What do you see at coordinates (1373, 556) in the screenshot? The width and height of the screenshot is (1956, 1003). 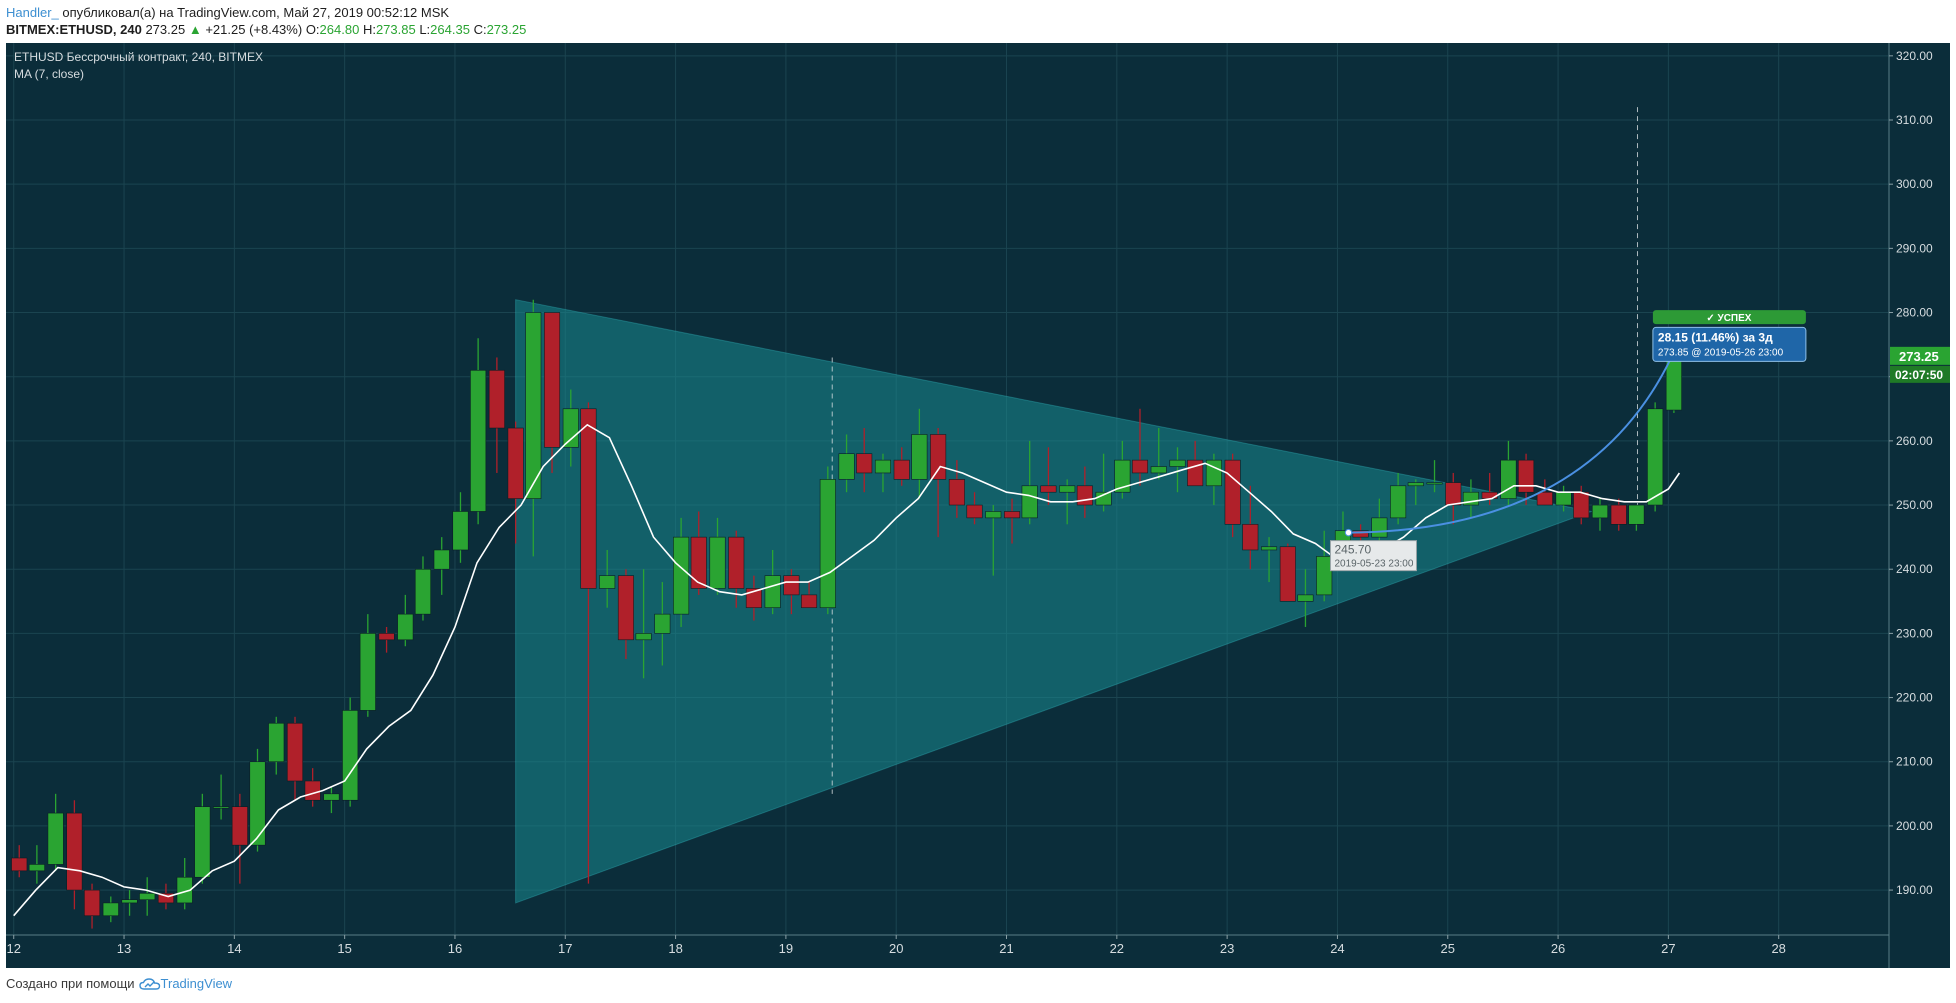 I see `start-label-box` at bounding box center [1373, 556].